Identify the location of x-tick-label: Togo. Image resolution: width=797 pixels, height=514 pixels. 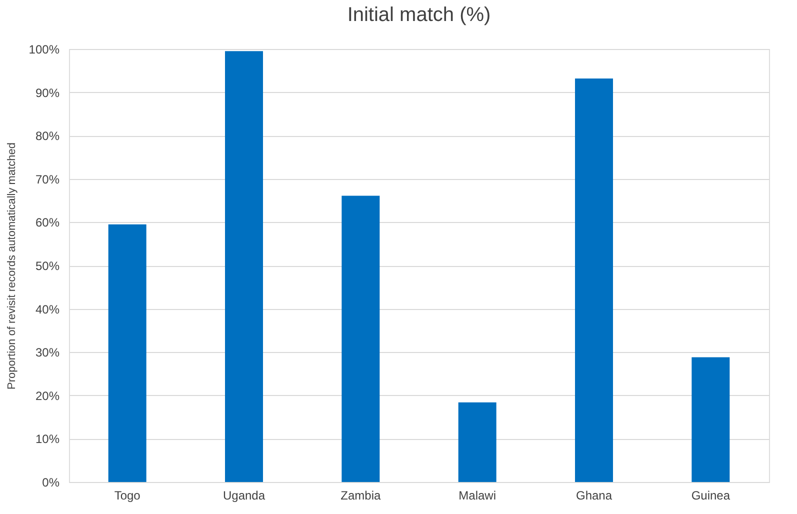
(127, 495).